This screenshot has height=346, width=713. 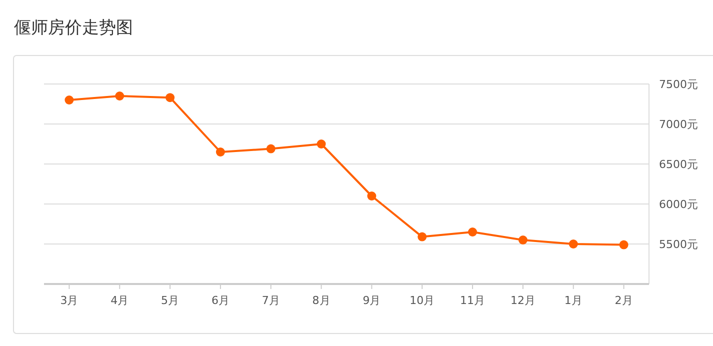 What do you see at coordinates (678, 84) in the screenshot?
I see `y-tick-label: 7500元` at bounding box center [678, 84].